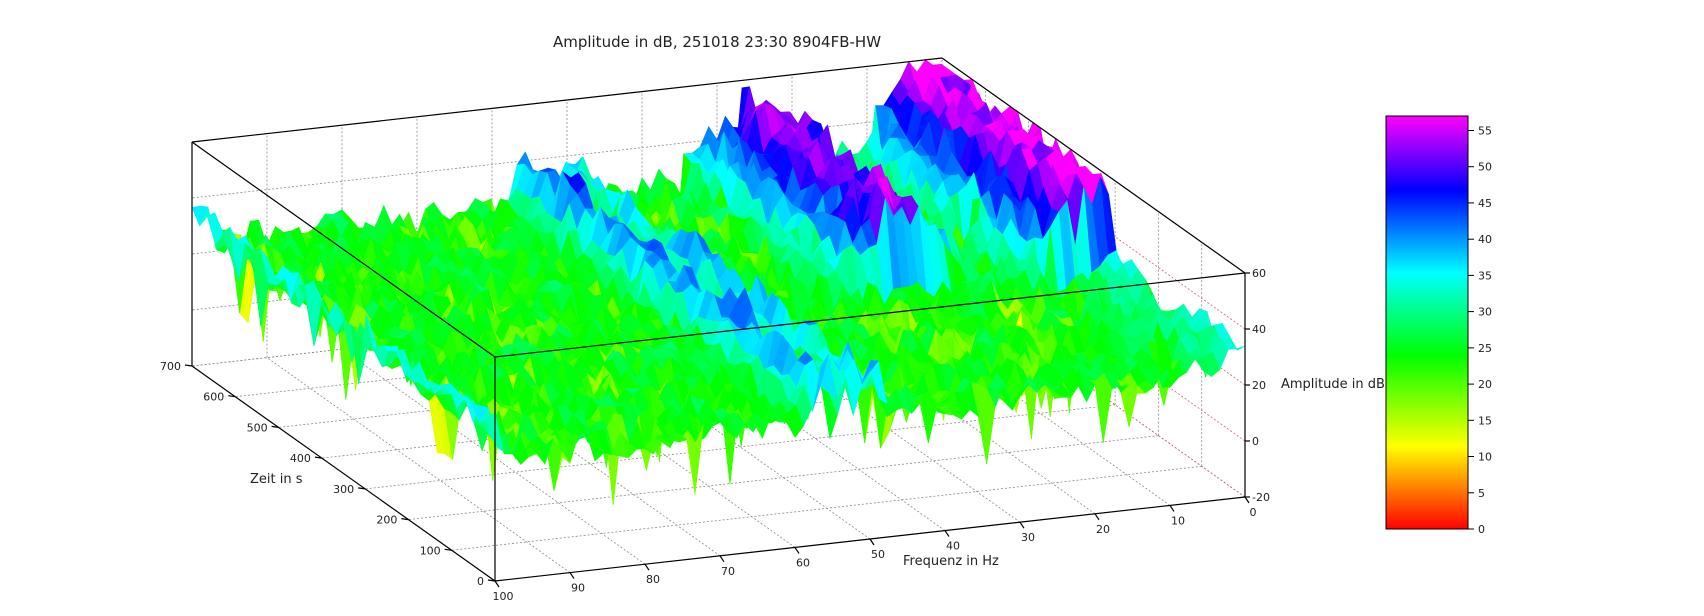 The width and height of the screenshot is (1704, 616). I want to click on colorbar-gradient, so click(1427, 322).